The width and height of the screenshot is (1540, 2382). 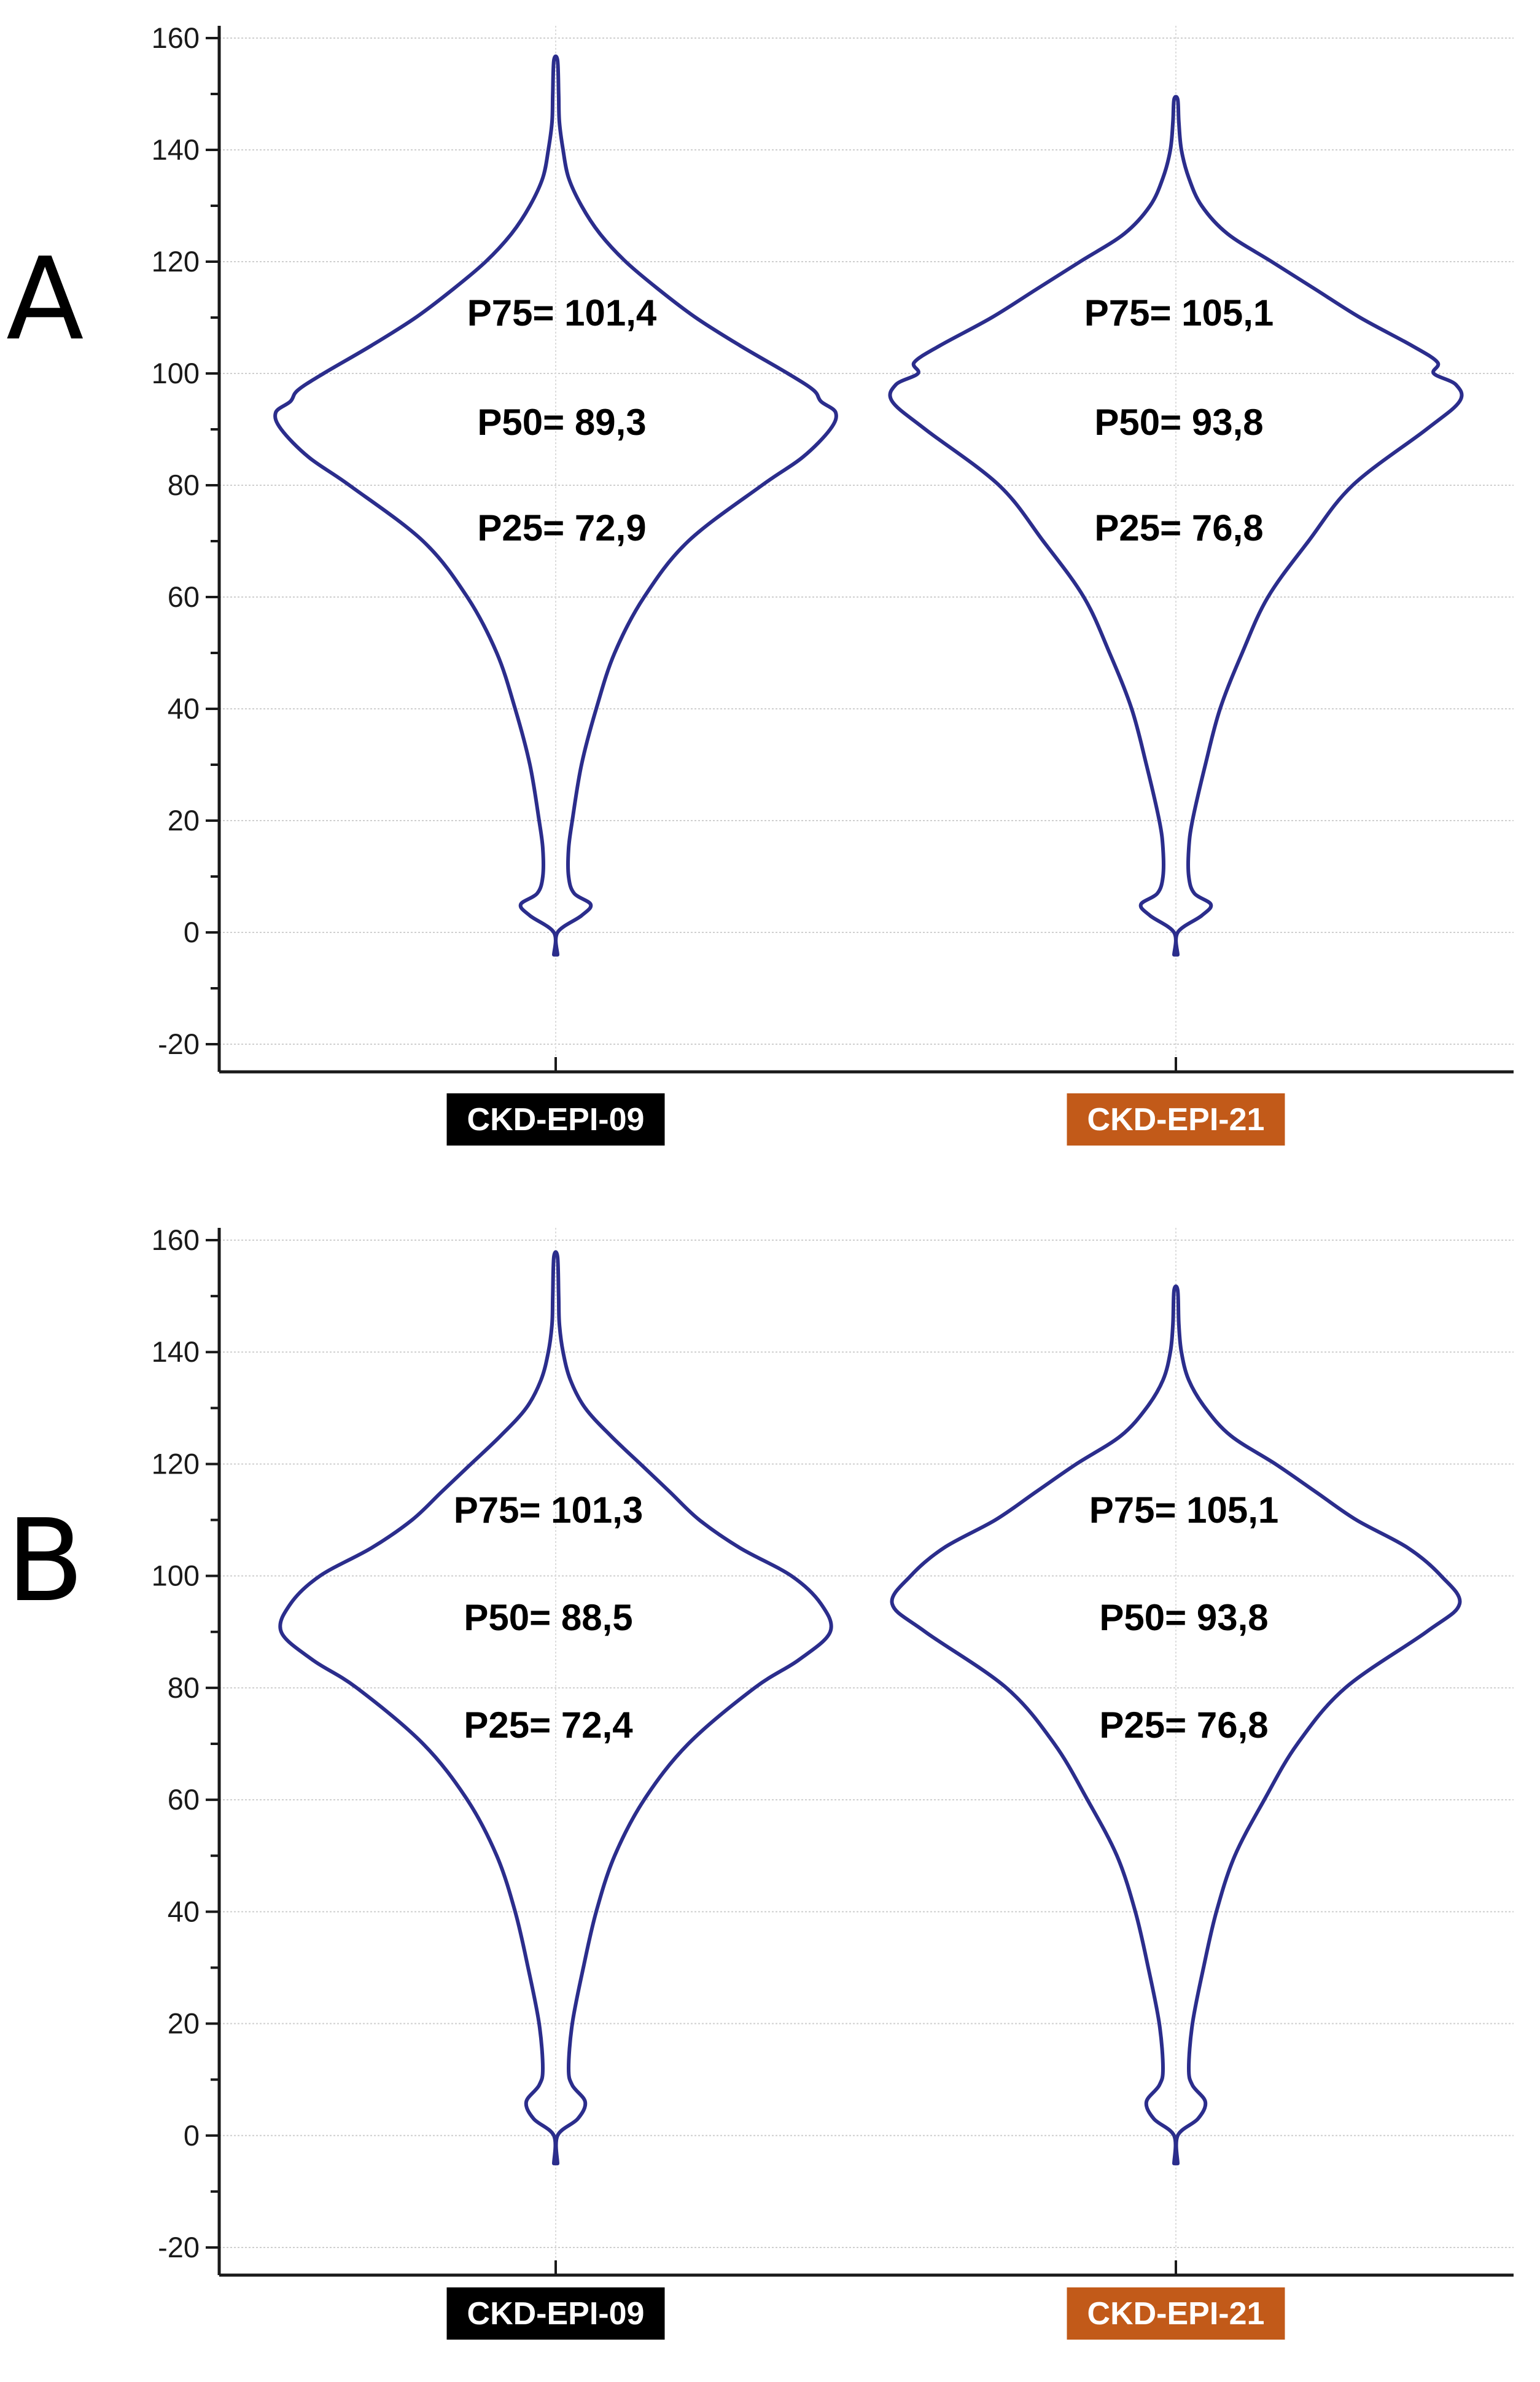 I want to click on percentile-label-p75: P75= 101,4, so click(x=562, y=313).